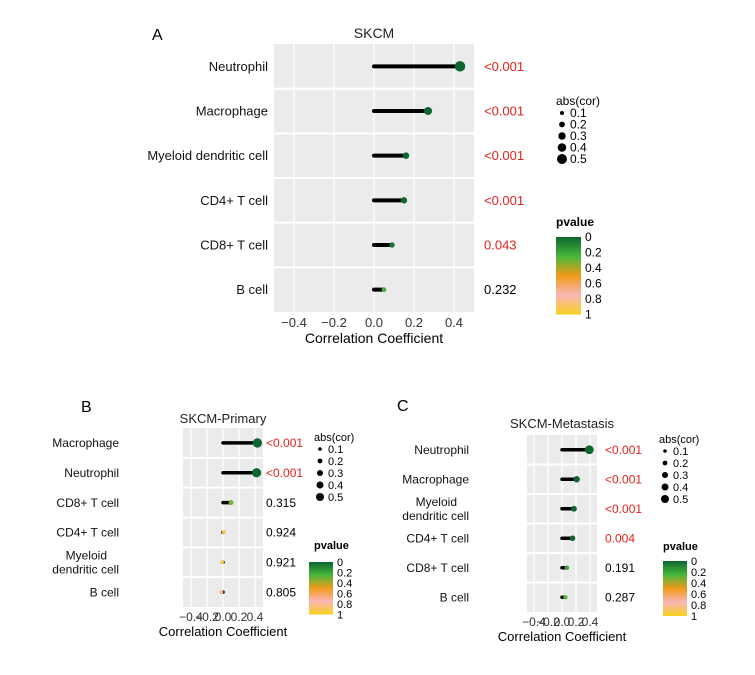 The width and height of the screenshot is (755, 675). Describe the element at coordinates (157, 35) in the screenshot. I see `panel-label: A` at that location.